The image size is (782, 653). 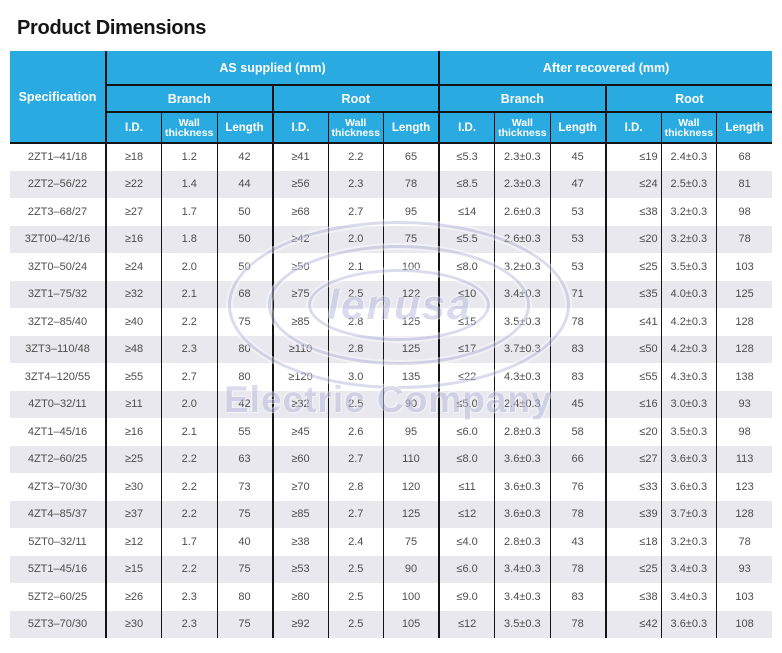 I want to click on value-cell: 125, so click(x=411, y=514).